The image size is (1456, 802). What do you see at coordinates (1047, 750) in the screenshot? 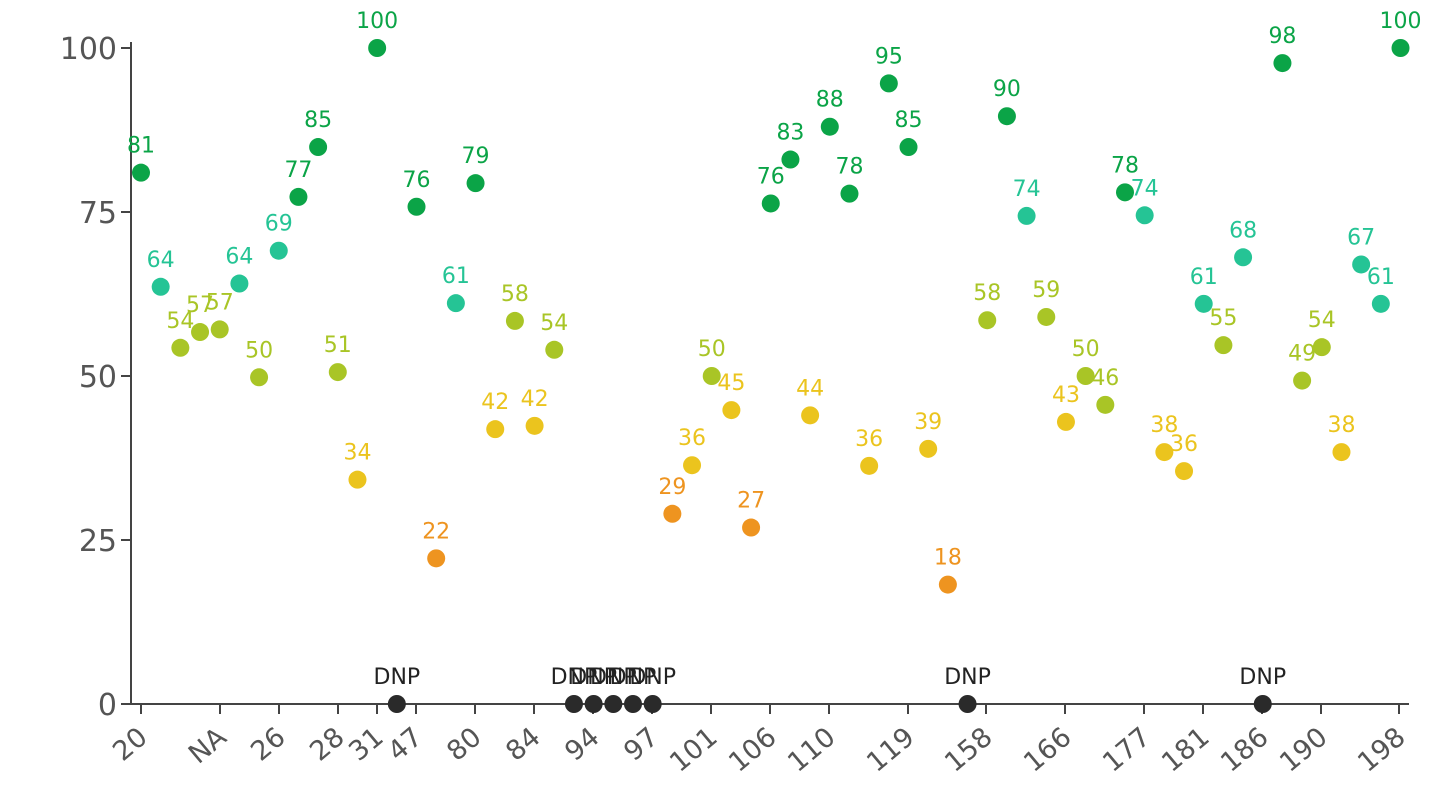
I see `x-tick-label: 166` at bounding box center [1047, 750].